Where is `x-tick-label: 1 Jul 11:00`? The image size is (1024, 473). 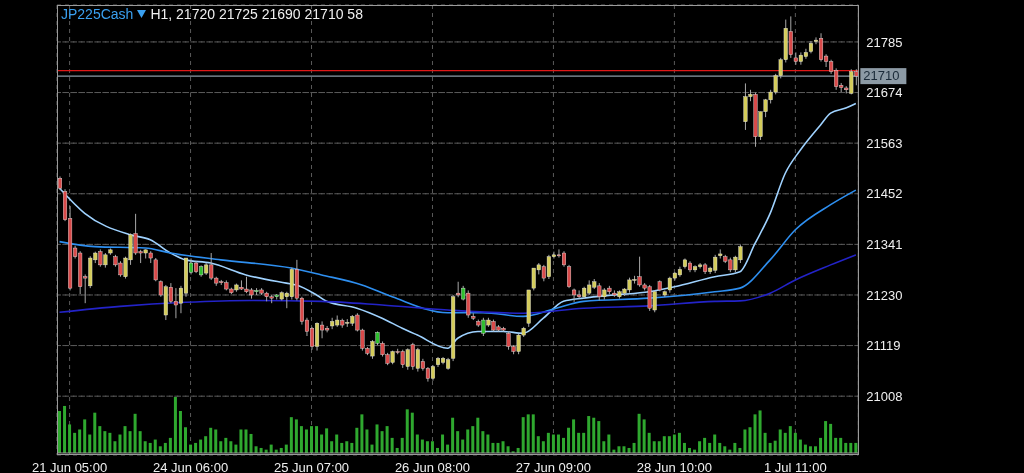
x-tick-label: 1 Jul 11:00 is located at coordinates (795, 466).